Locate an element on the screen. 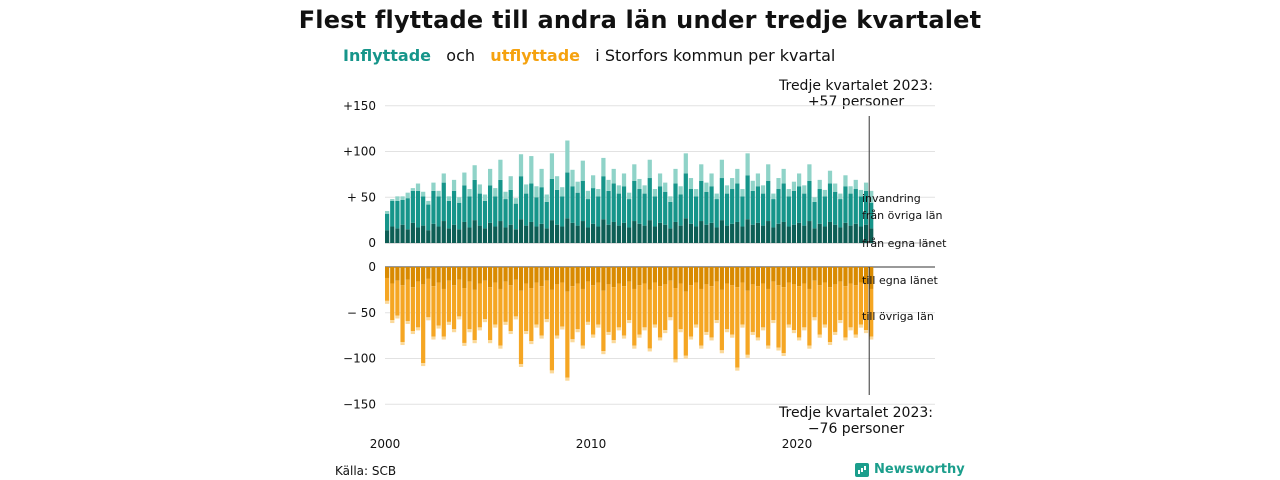  newsworthy-icon is located at coordinates (862, 469).